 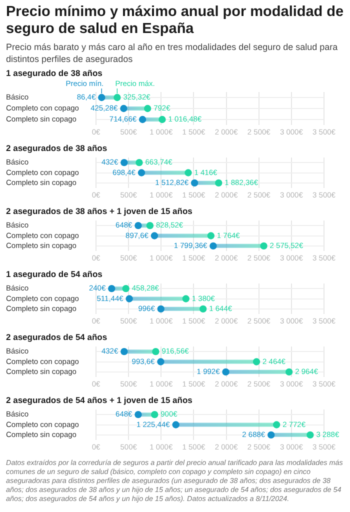 I want to click on text: Precio mínimo y máximo anual por modalidad de seguro de salud en España, so click(x=175, y=21).